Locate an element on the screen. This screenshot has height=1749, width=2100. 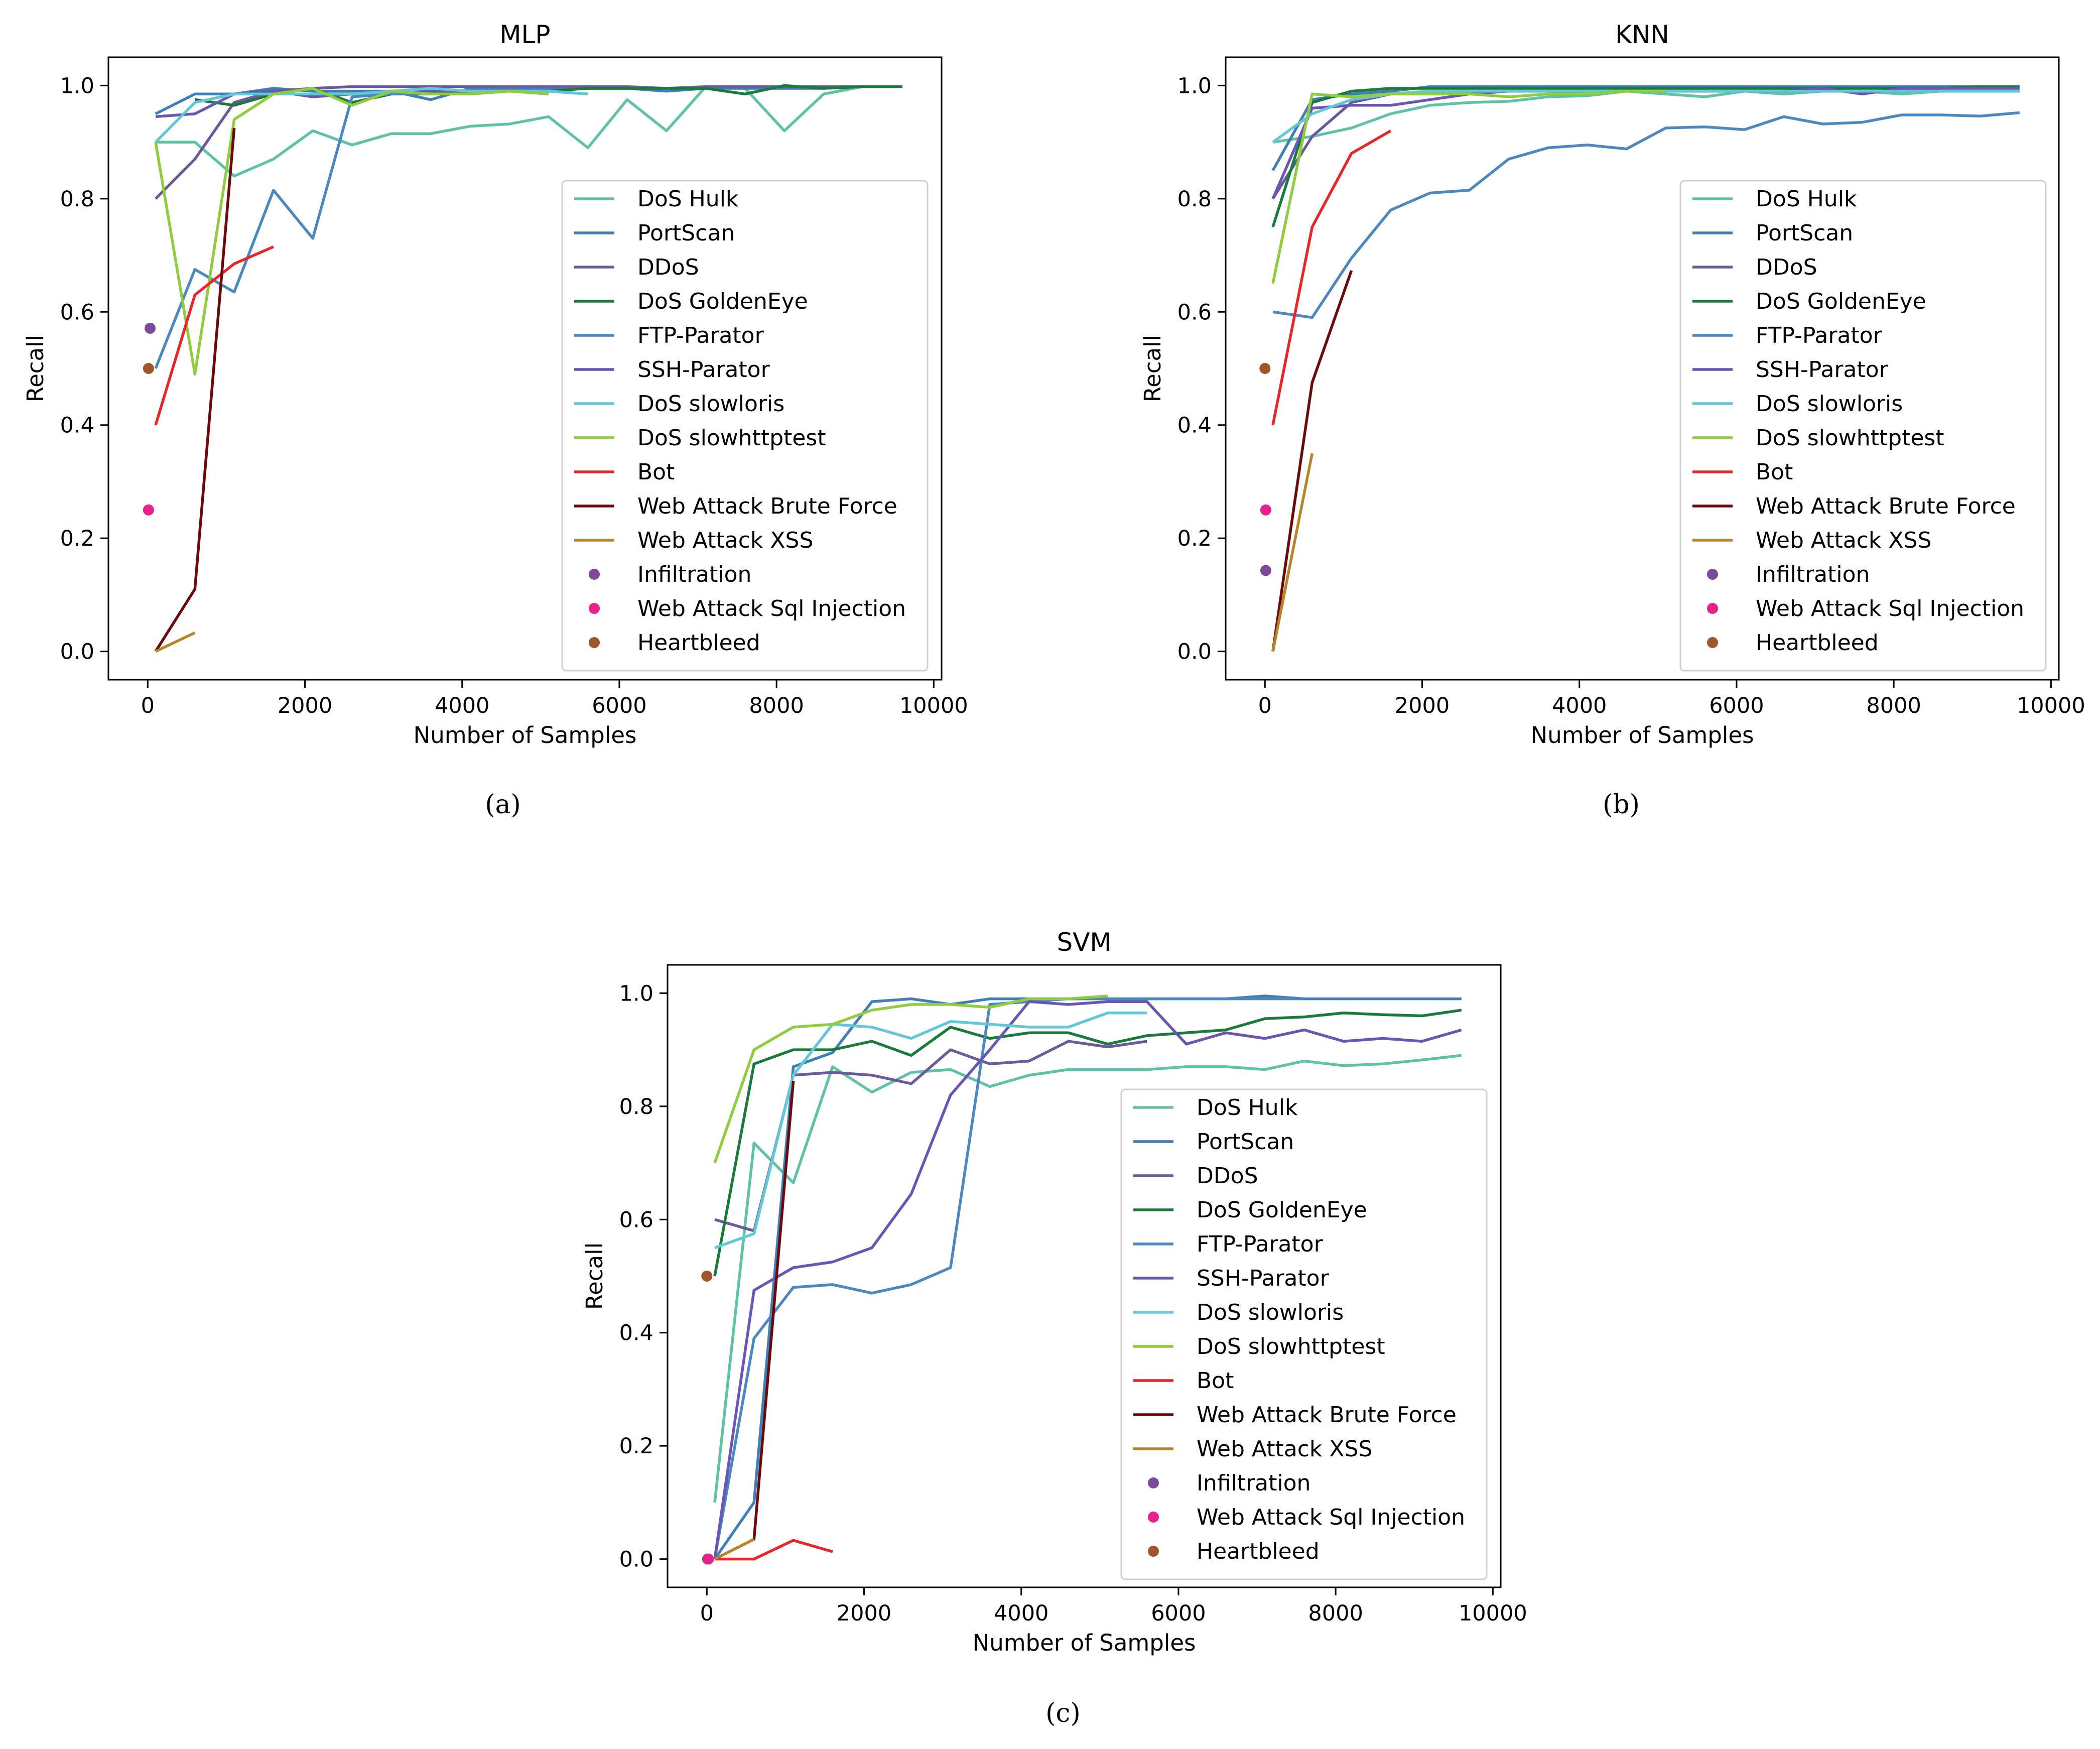
chart-title: KNN is located at coordinates (1642, 35).